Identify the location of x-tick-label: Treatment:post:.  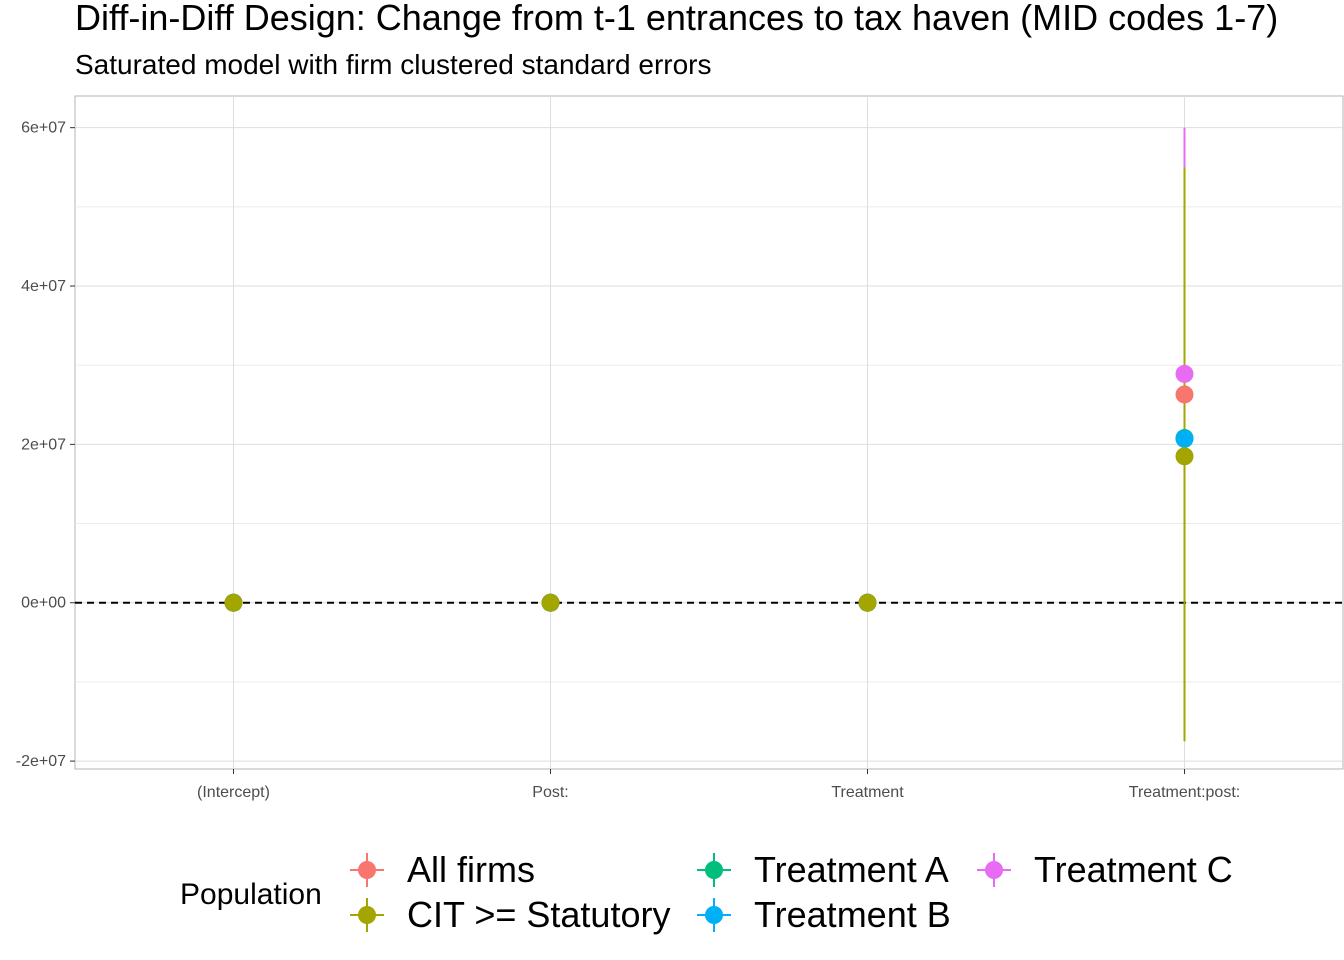
(1184, 792).